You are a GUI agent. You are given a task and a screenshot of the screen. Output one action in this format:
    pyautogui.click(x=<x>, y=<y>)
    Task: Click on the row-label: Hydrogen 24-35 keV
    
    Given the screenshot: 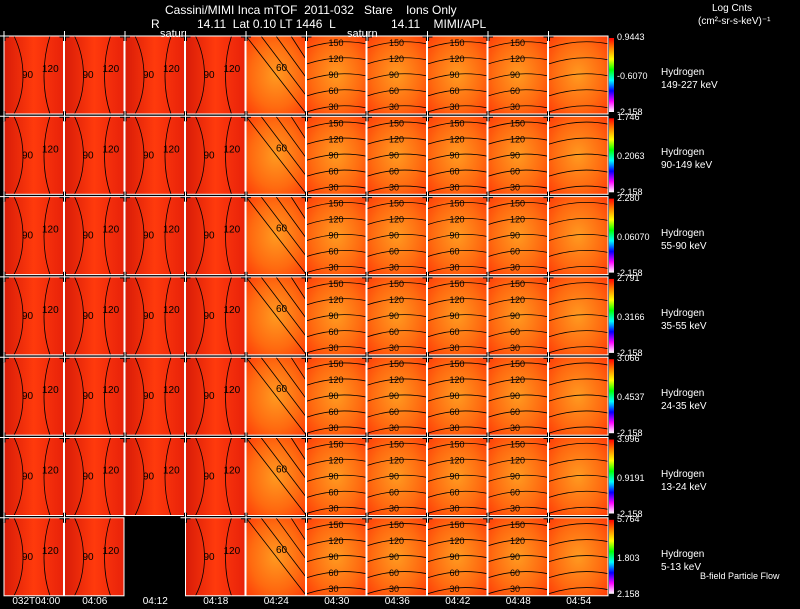 What is the action you would take?
    pyautogui.click(x=684, y=400)
    